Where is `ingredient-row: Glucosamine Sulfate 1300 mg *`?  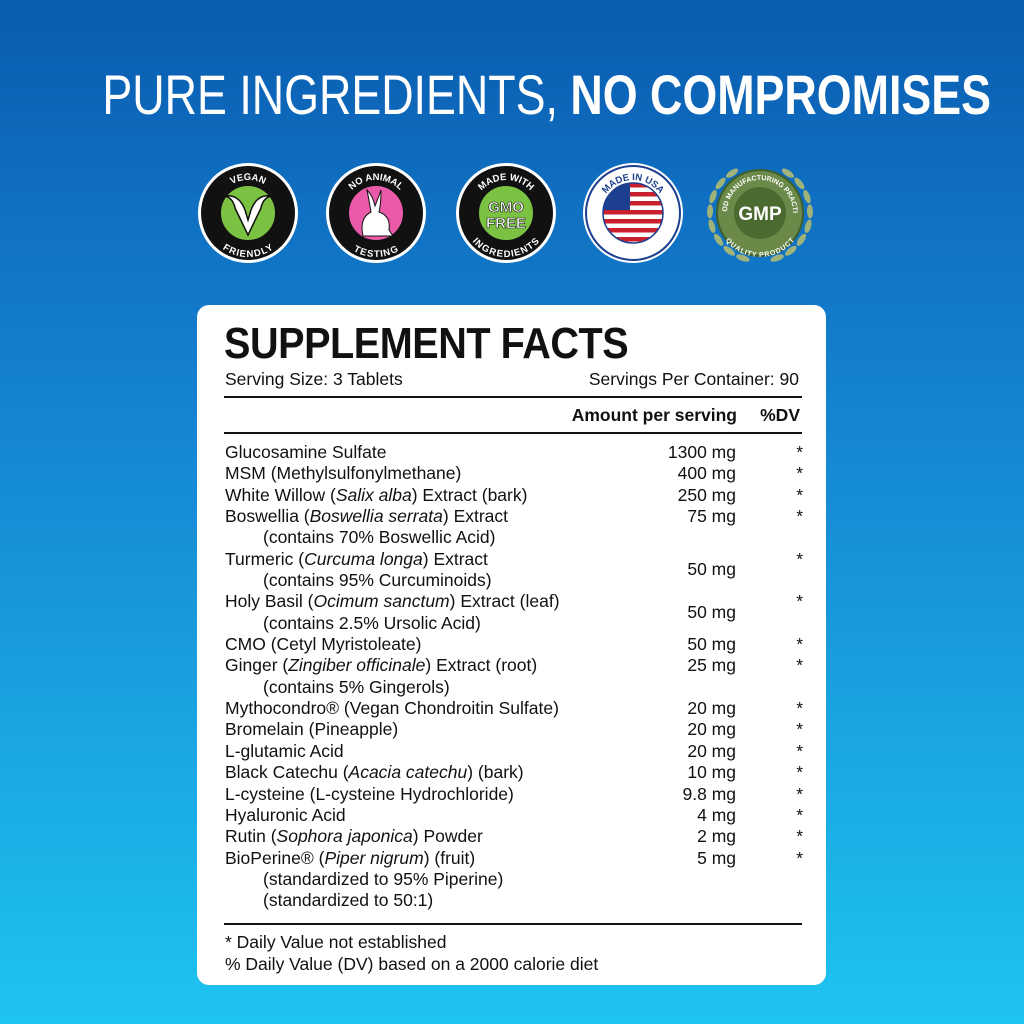
ingredient-row: Glucosamine Sulfate 1300 mg * is located at coordinates (514, 452).